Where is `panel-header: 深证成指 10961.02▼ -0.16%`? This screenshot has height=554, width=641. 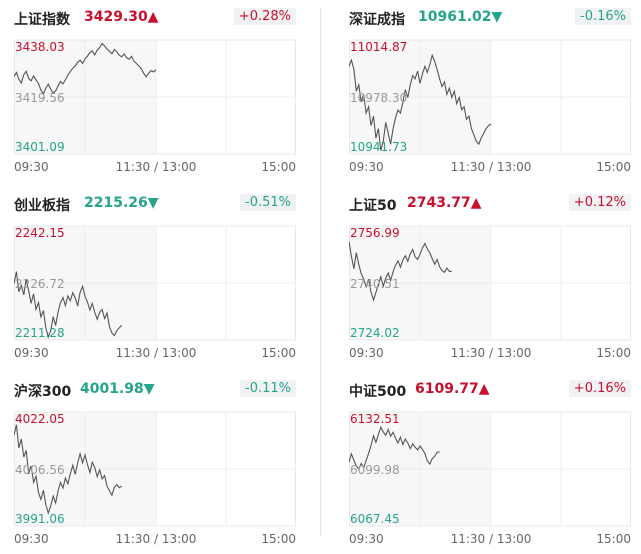
panel-header: 深证成指 10961.02▼ -0.16% is located at coordinates (494, 20).